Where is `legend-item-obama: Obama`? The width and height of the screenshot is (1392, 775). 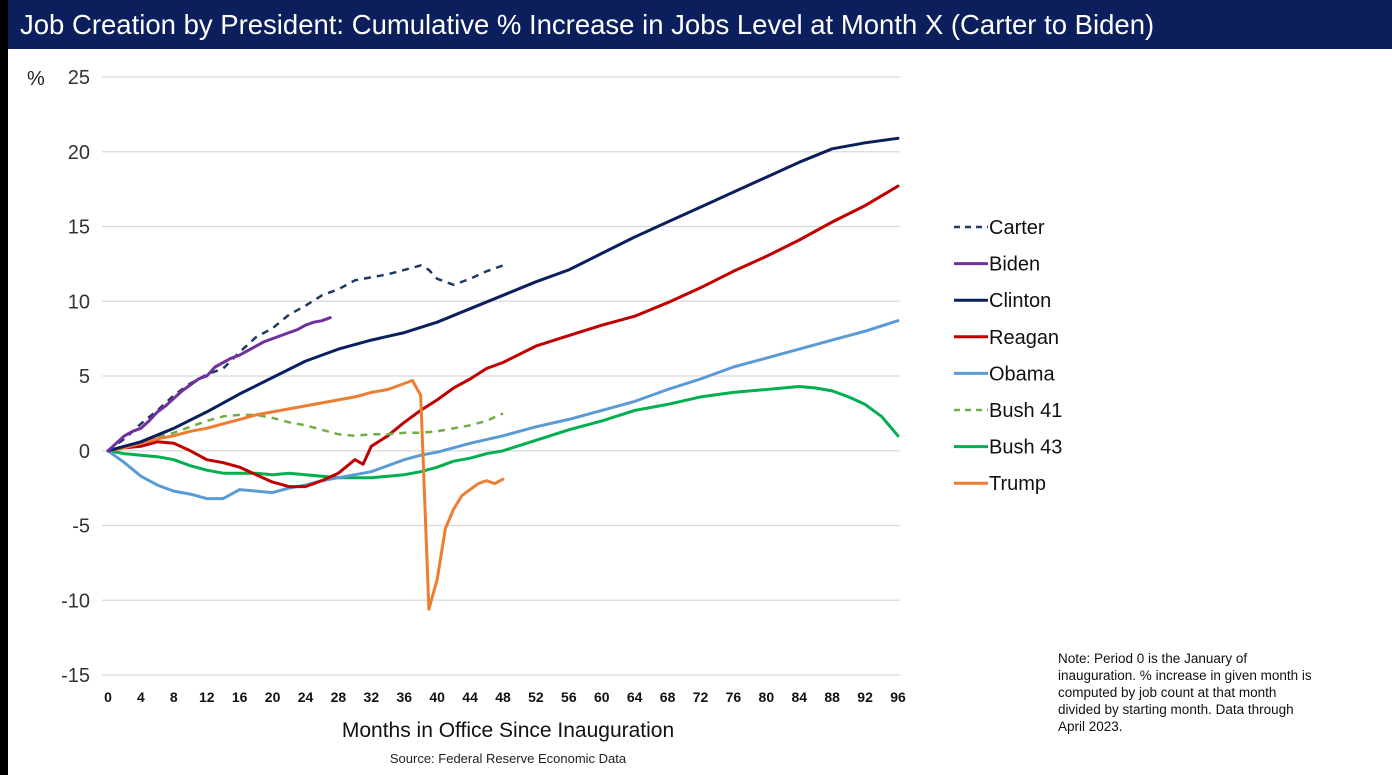
legend-item-obama: Obama is located at coordinates (1004, 374).